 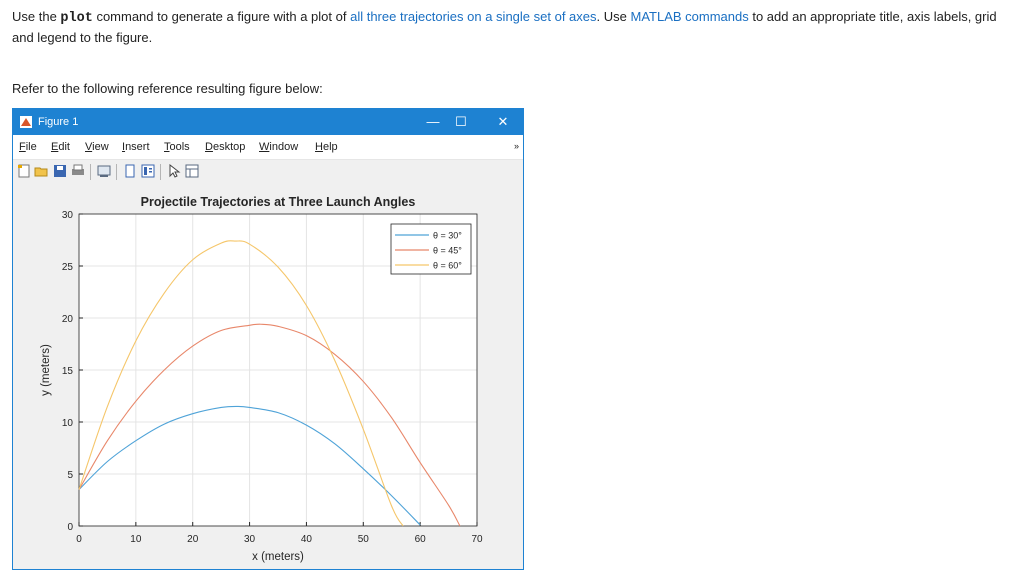 I want to click on menu-view: View, so click(x=97, y=147).